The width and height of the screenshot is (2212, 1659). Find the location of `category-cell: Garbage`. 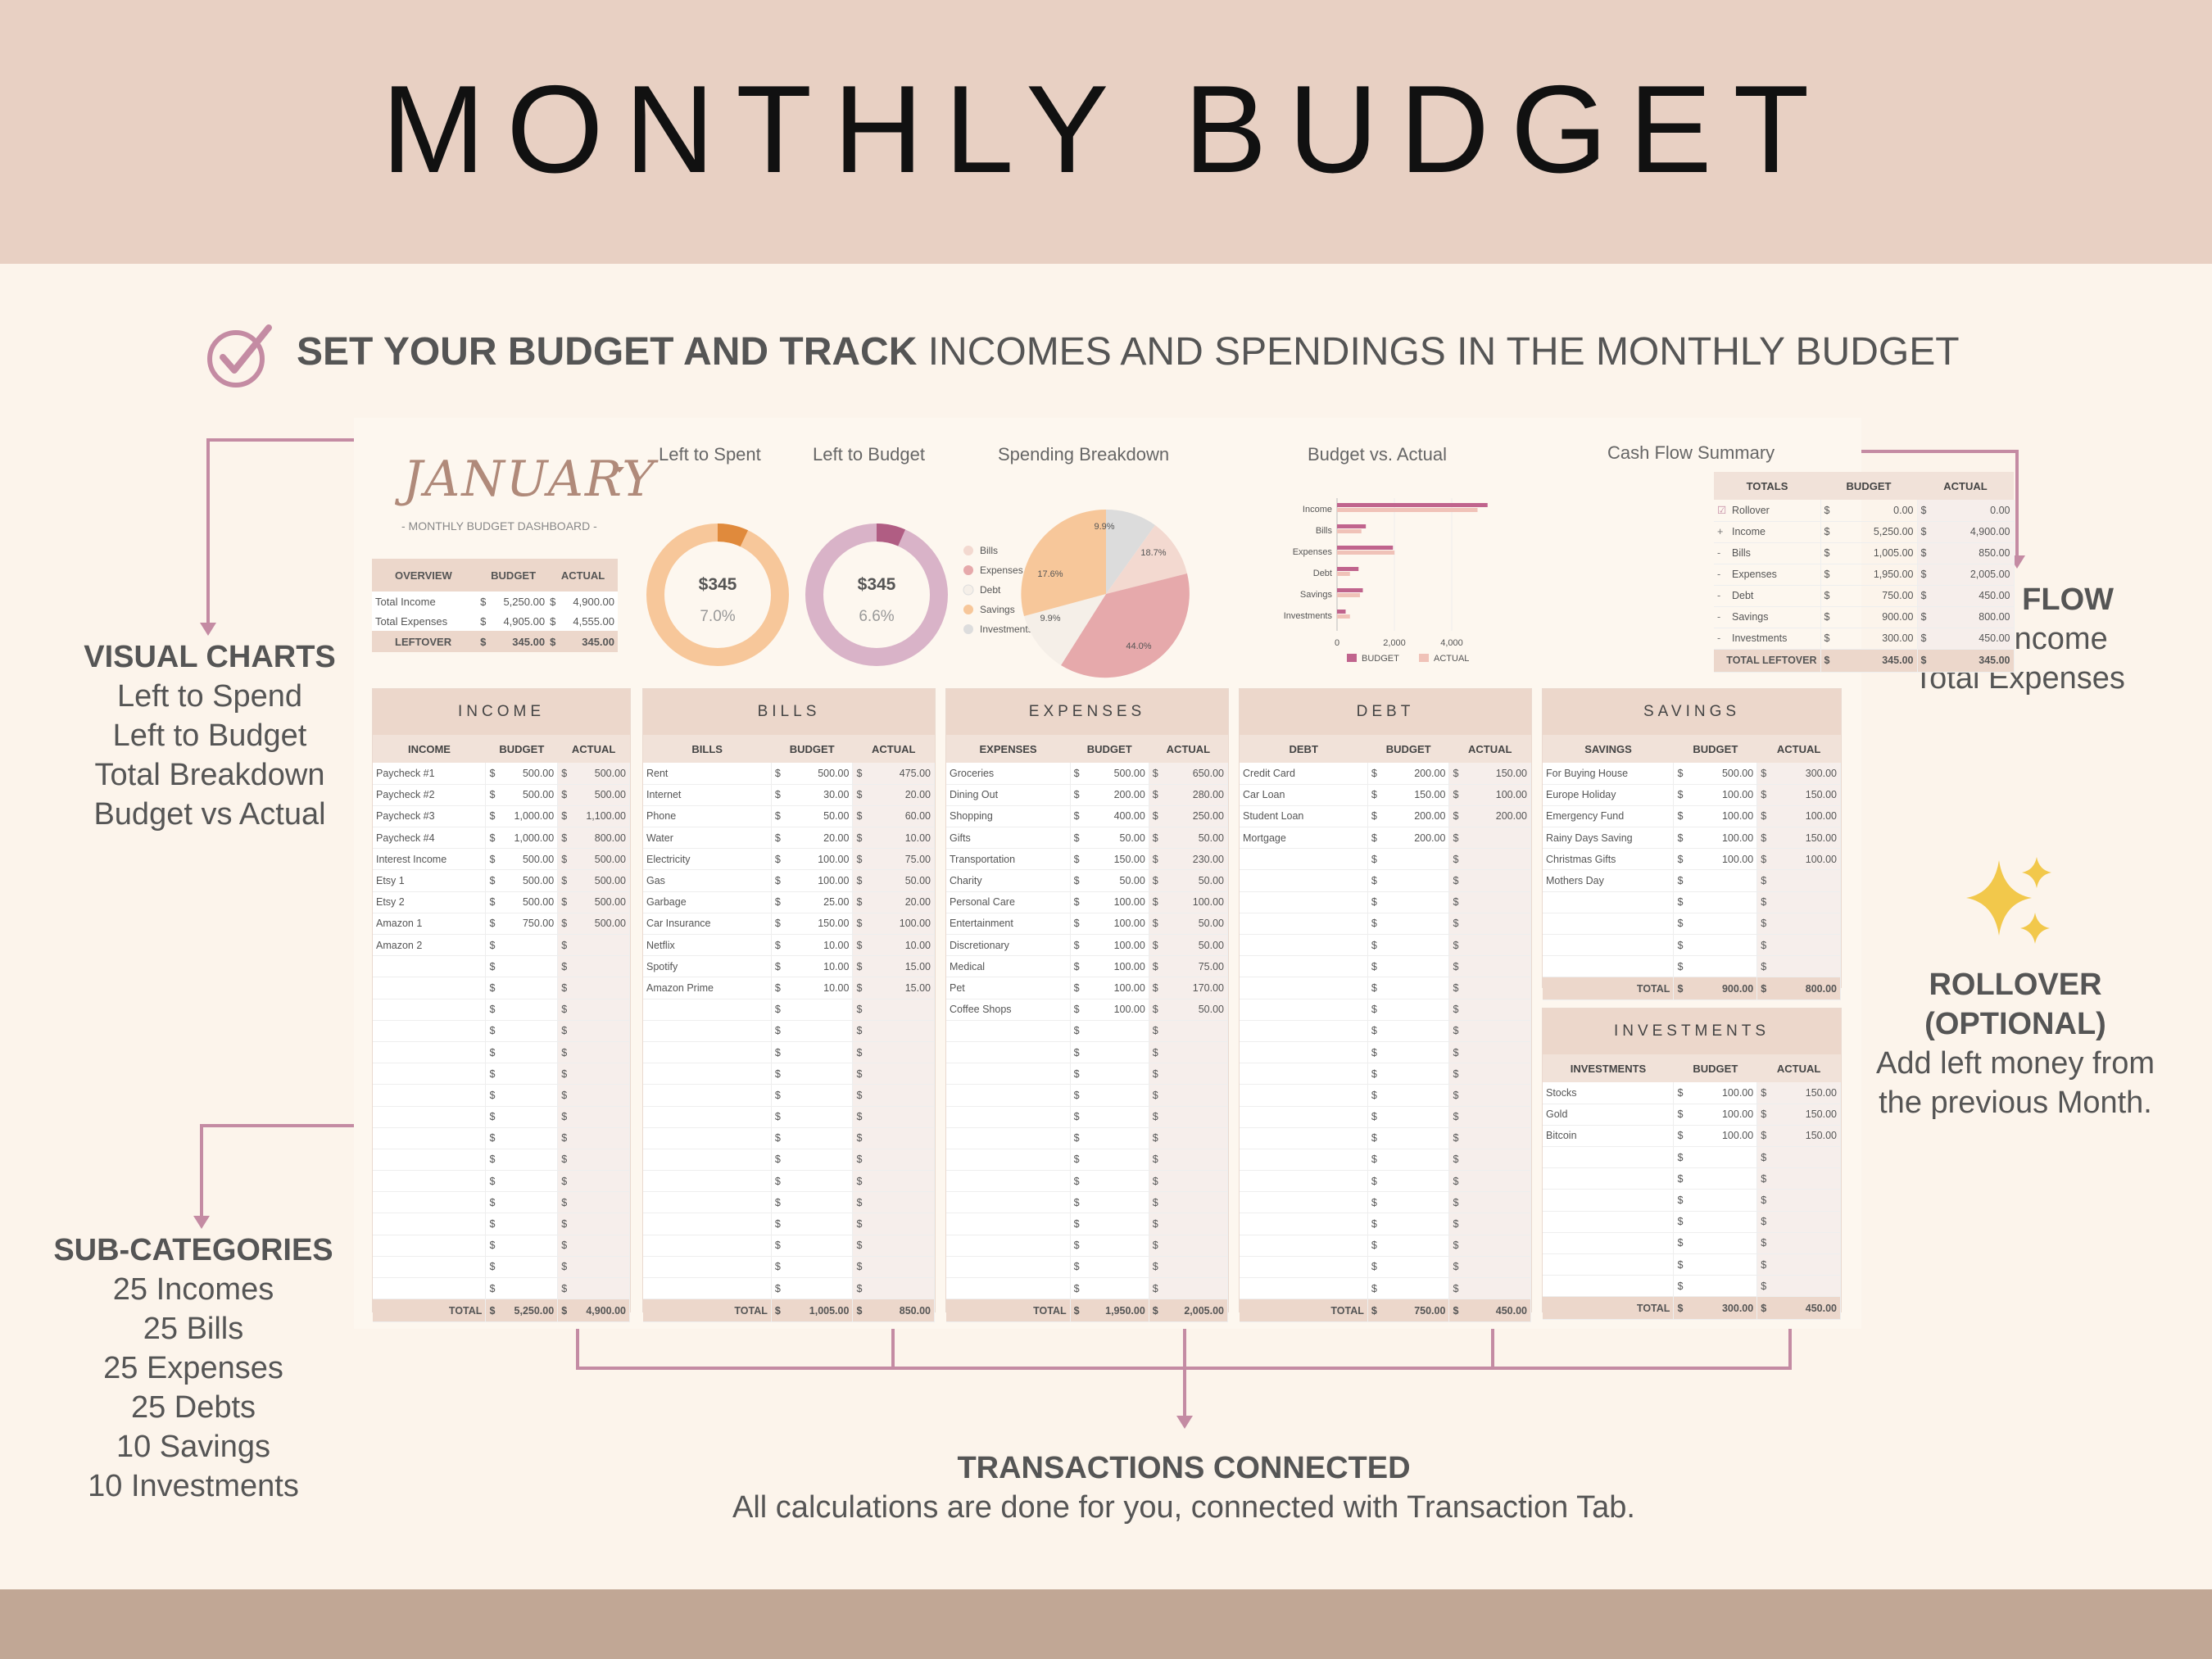

category-cell: Garbage is located at coordinates (707, 902).